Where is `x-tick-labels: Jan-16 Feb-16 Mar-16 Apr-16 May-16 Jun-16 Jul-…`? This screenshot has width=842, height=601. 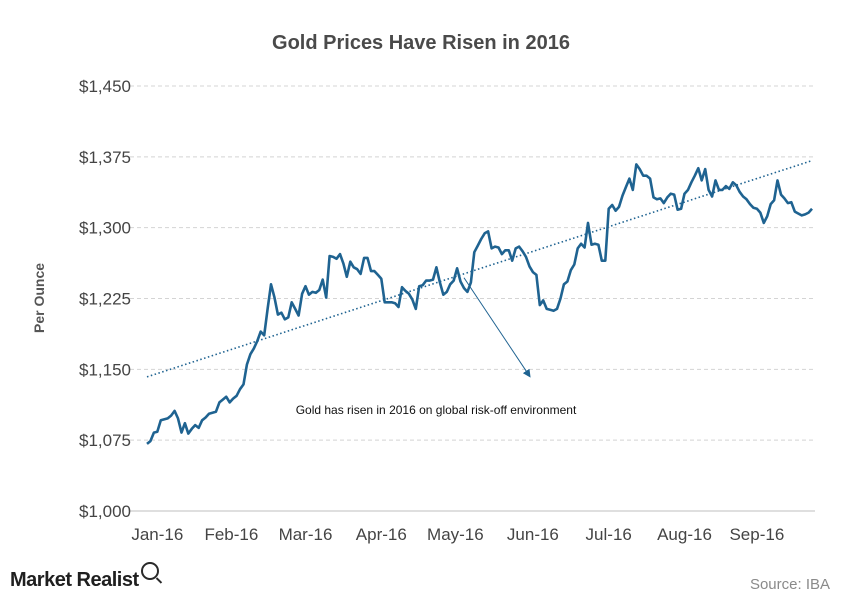 x-tick-labels: Jan-16 Feb-16 Mar-16 Apr-16 May-16 Jun-16 Jul-… is located at coordinates (457, 534).